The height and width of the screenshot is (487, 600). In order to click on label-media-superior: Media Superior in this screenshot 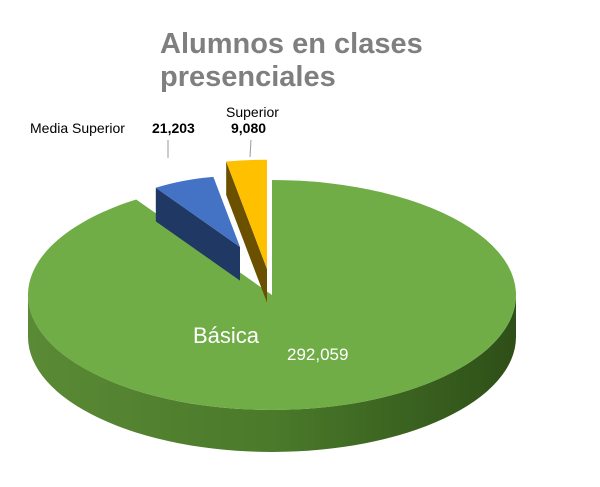, I will do `click(77, 128)`.